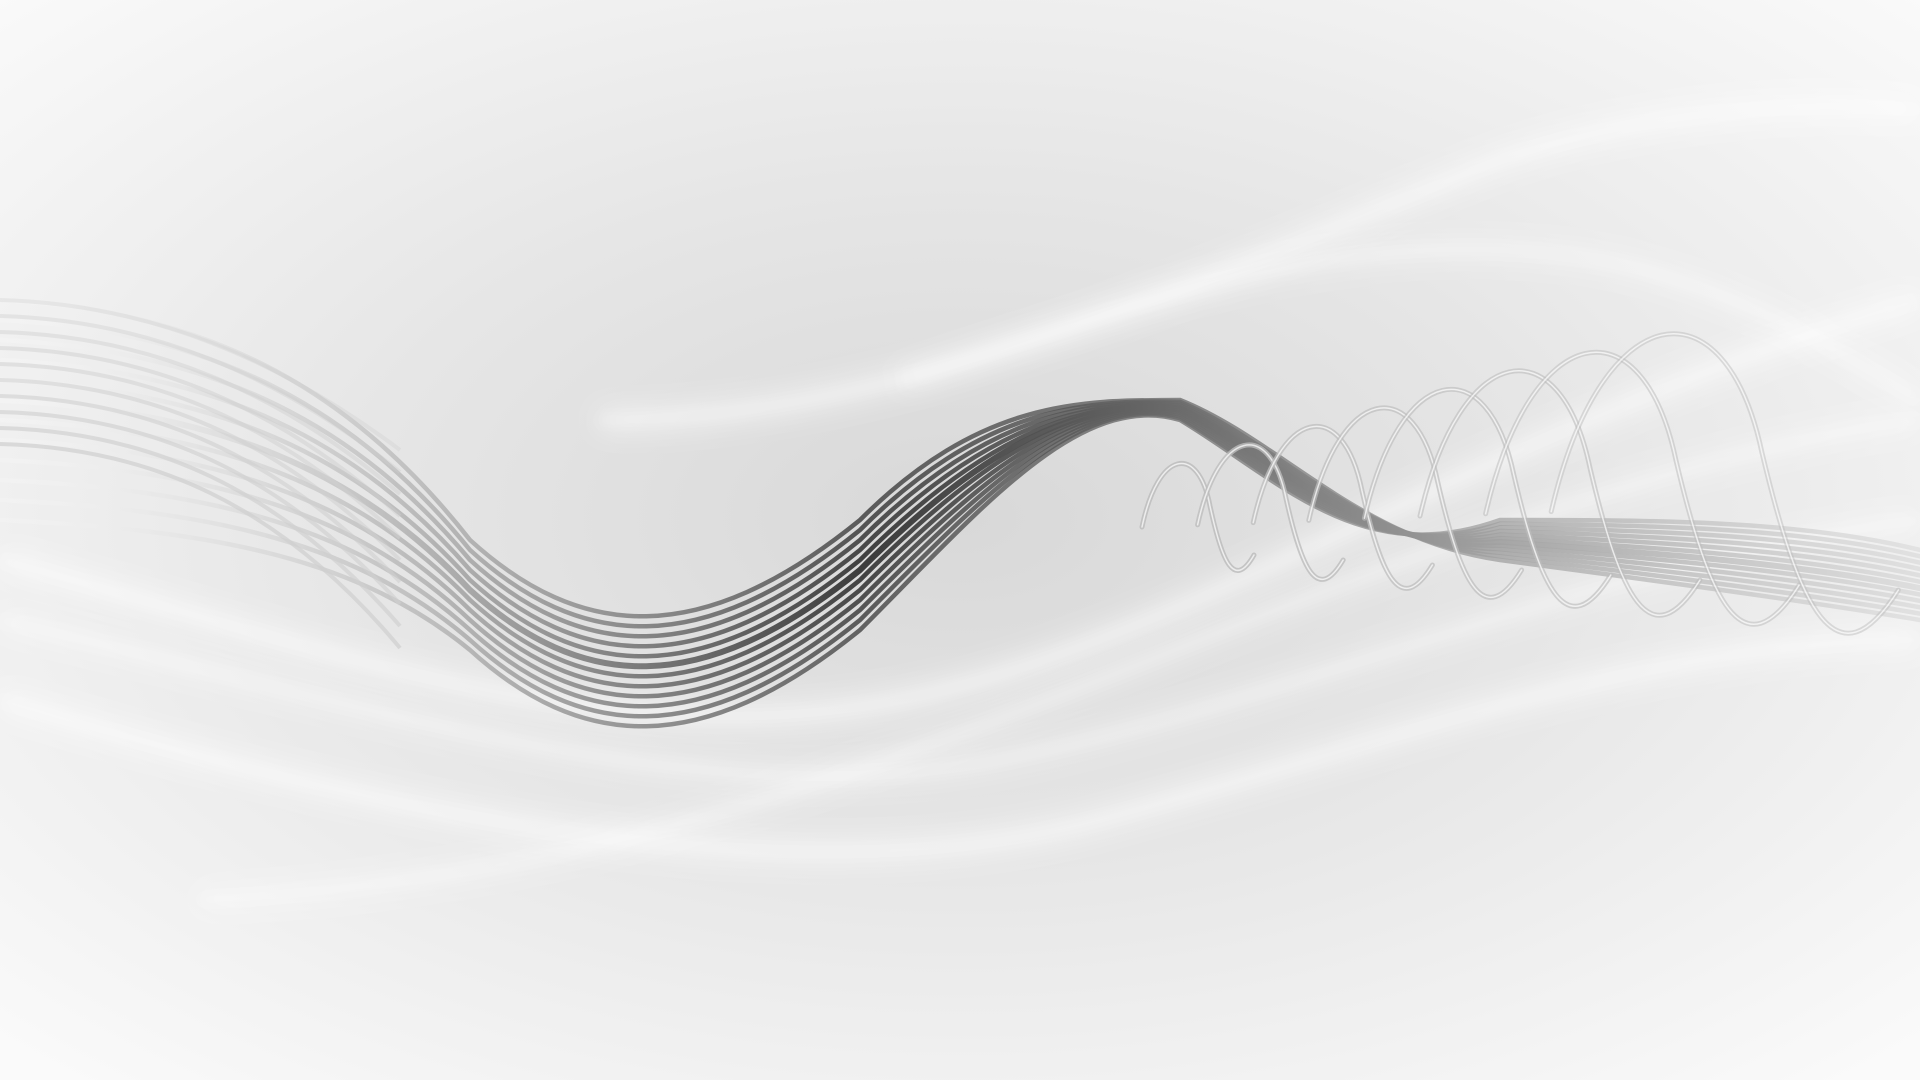 Image resolution: width=1920 pixels, height=1080 pixels. I want to click on glow-streak, so click(1409, 324).